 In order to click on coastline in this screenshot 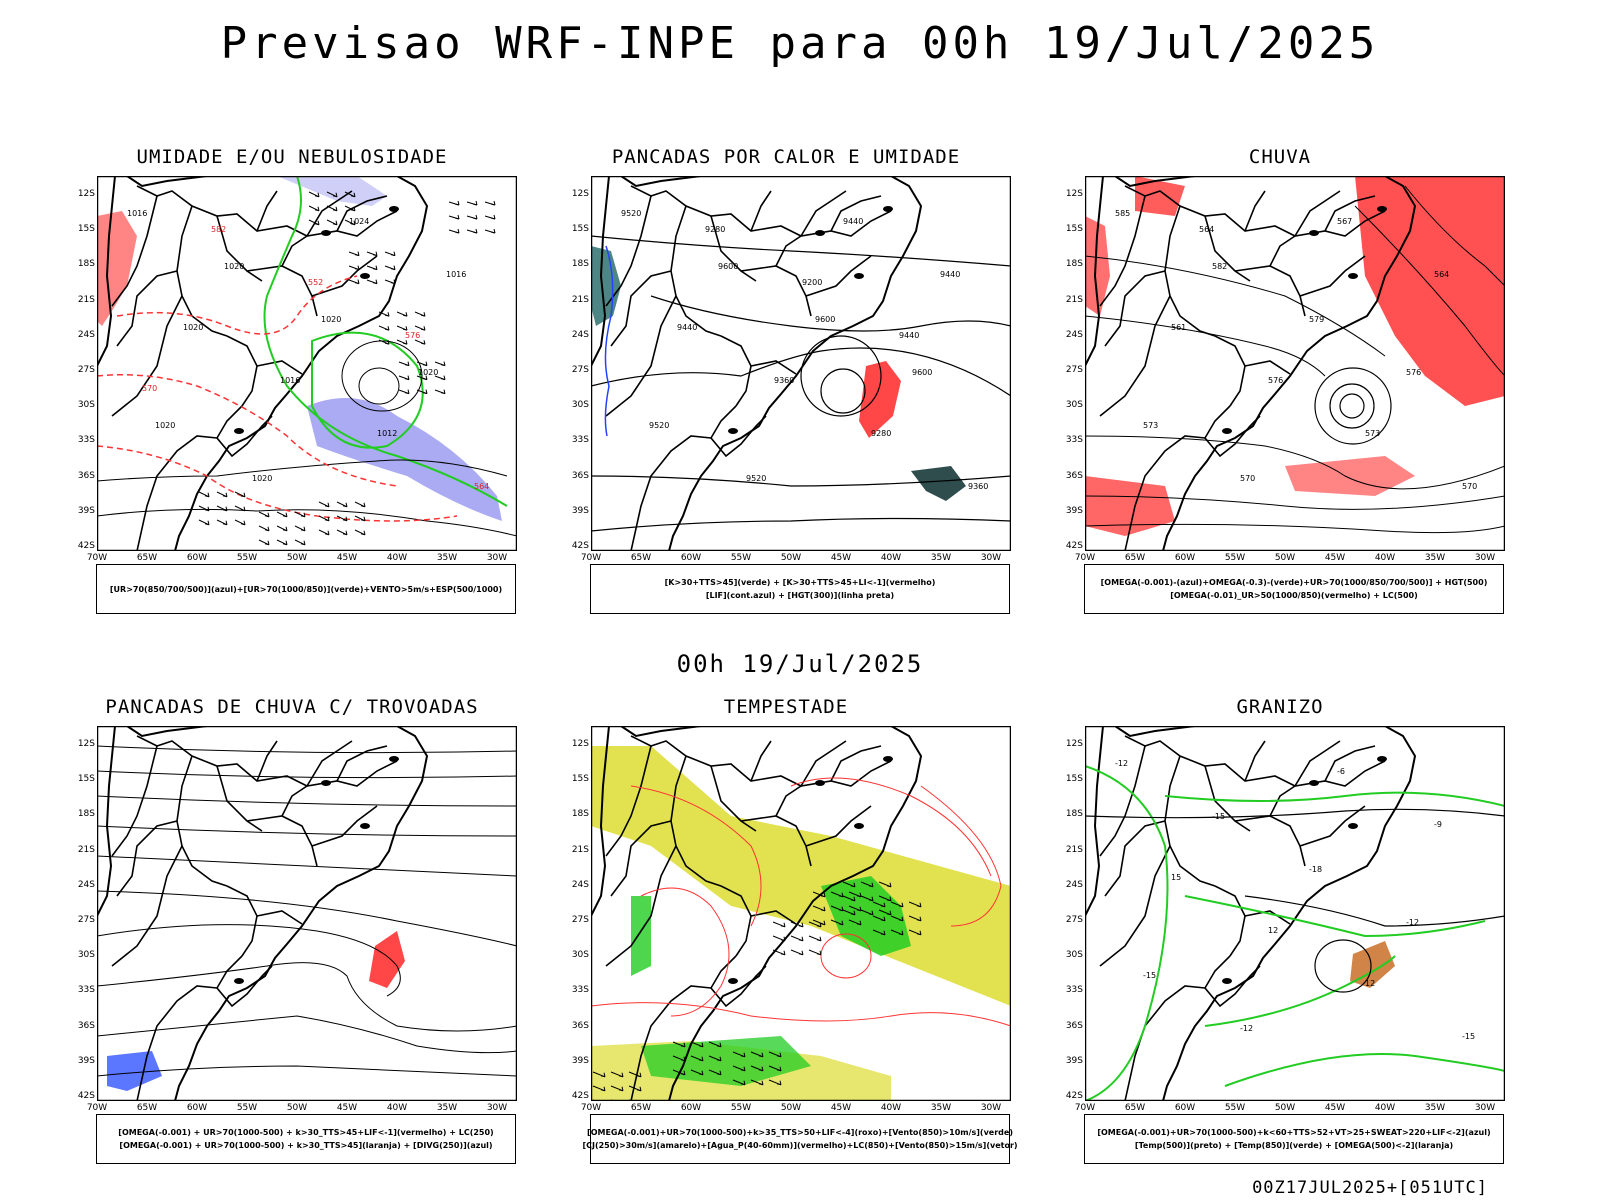, I will do `click(1251, 913)`.